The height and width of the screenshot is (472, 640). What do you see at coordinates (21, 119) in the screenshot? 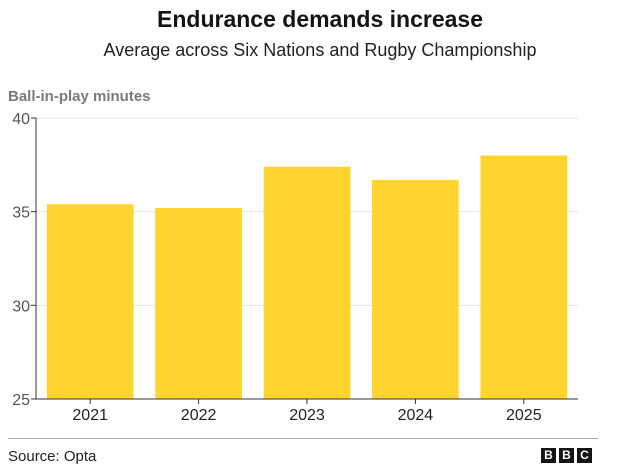
I see `y-tick-label: 40` at bounding box center [21, 119].